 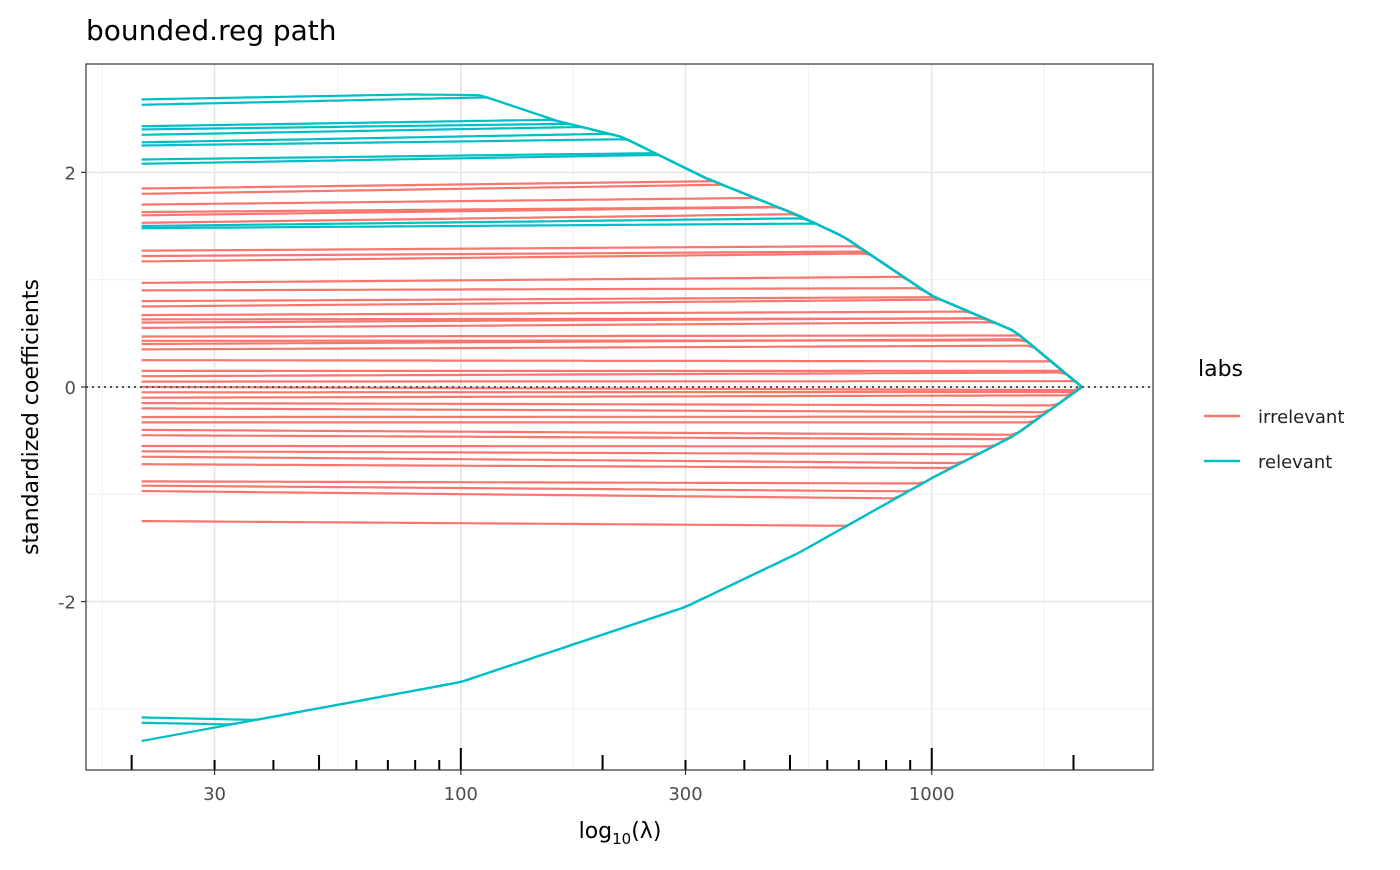 What do you see at coordinates (214, 794) in the screenshot?
I see `x-tick-label: 30` at bounding box center [214, 794].